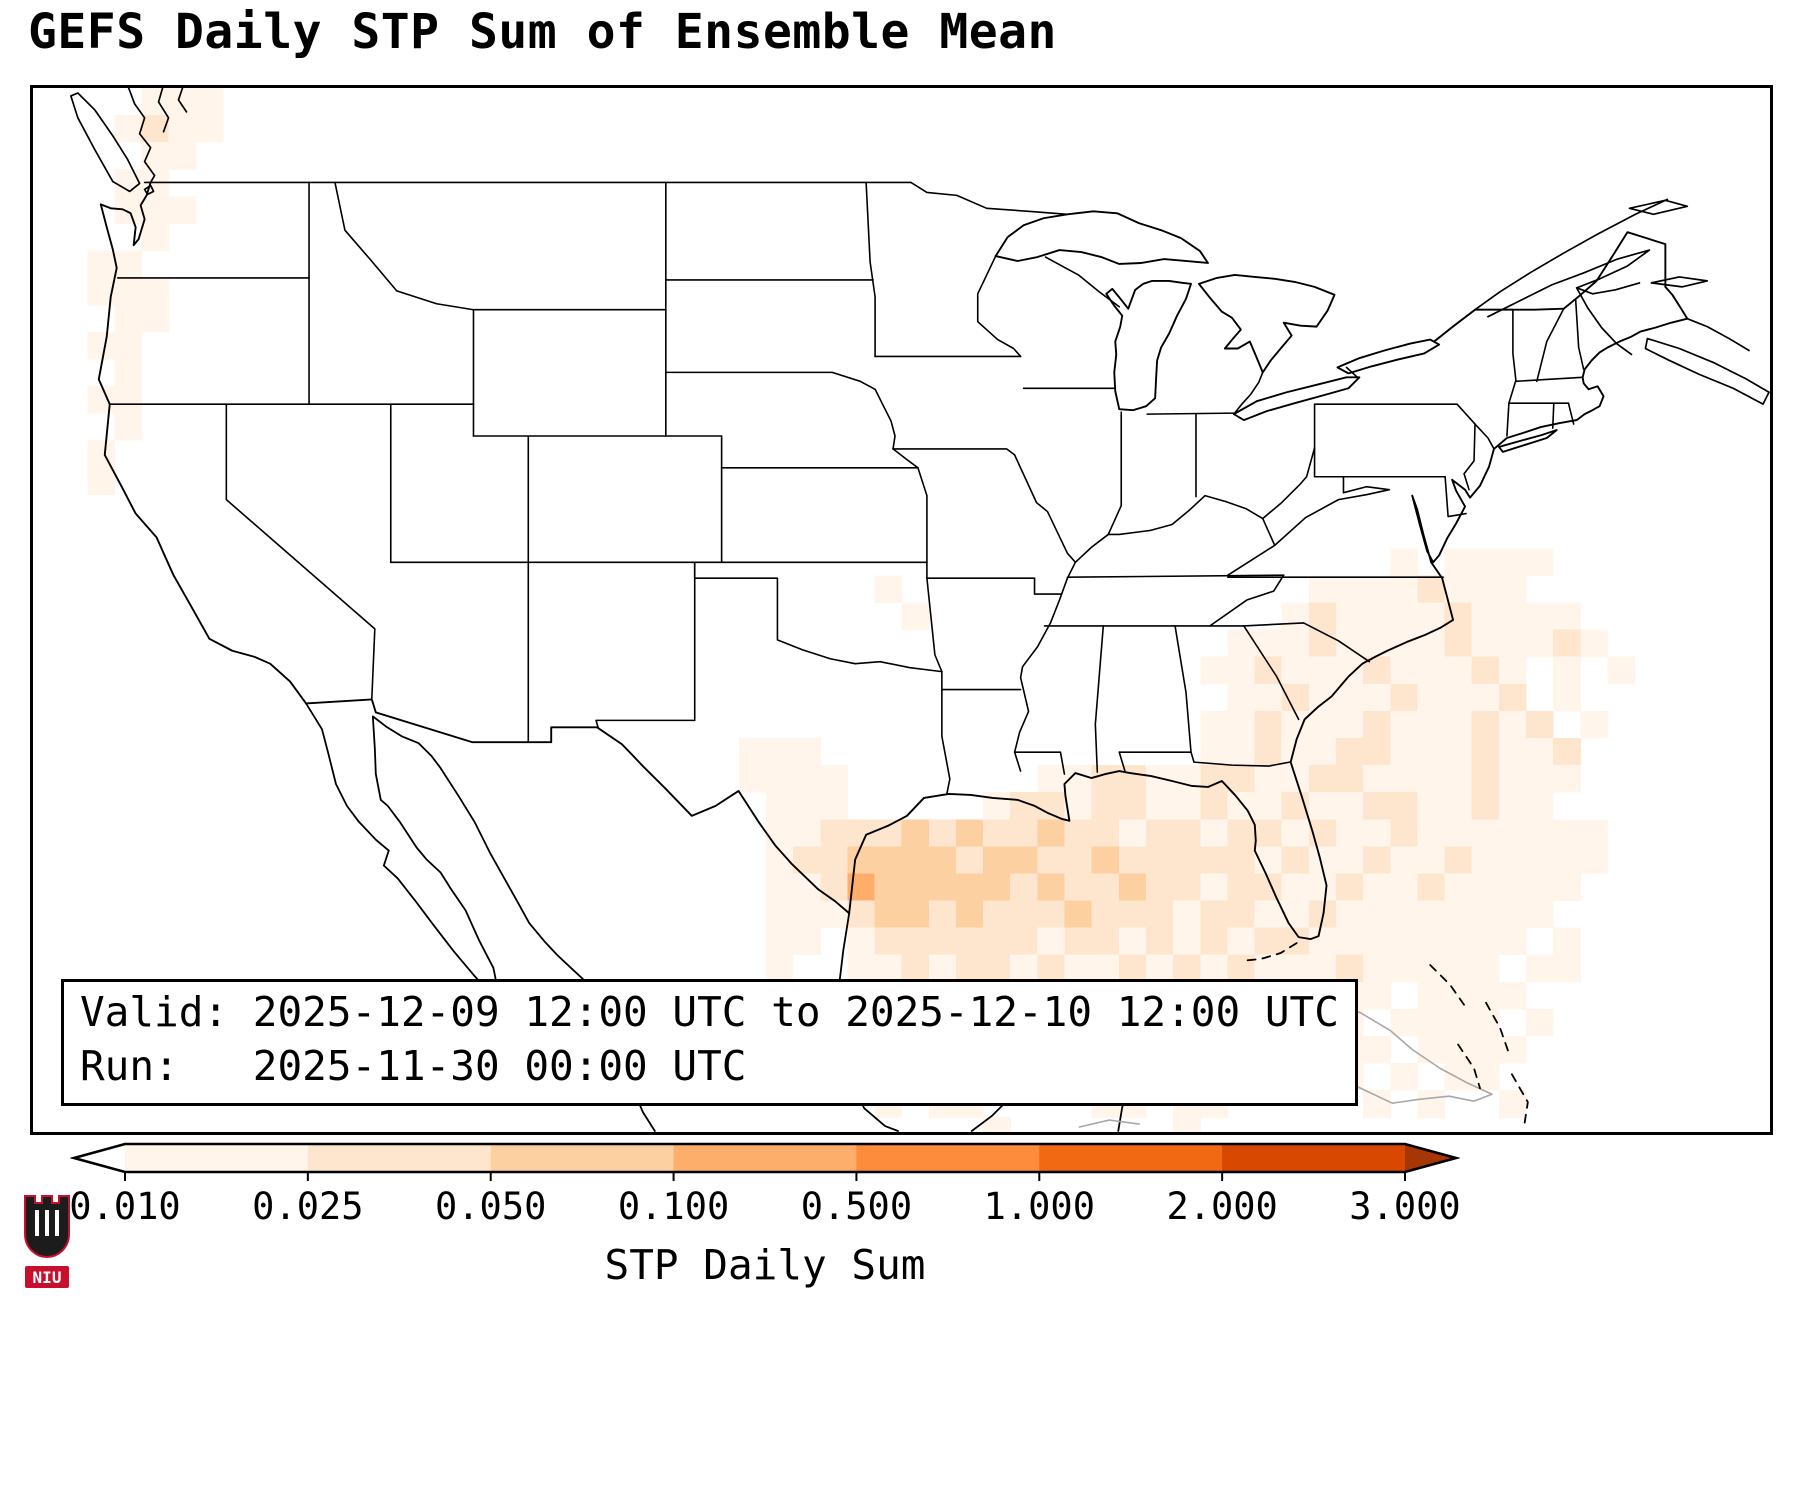 Image resolution: width=1803 pixels, height=1500 pixels. Describe the element at coordinates (542, 32) in the screenshot. I see `page-title: GEFS Daily STP Sum of Ensemble Mean` at that location.